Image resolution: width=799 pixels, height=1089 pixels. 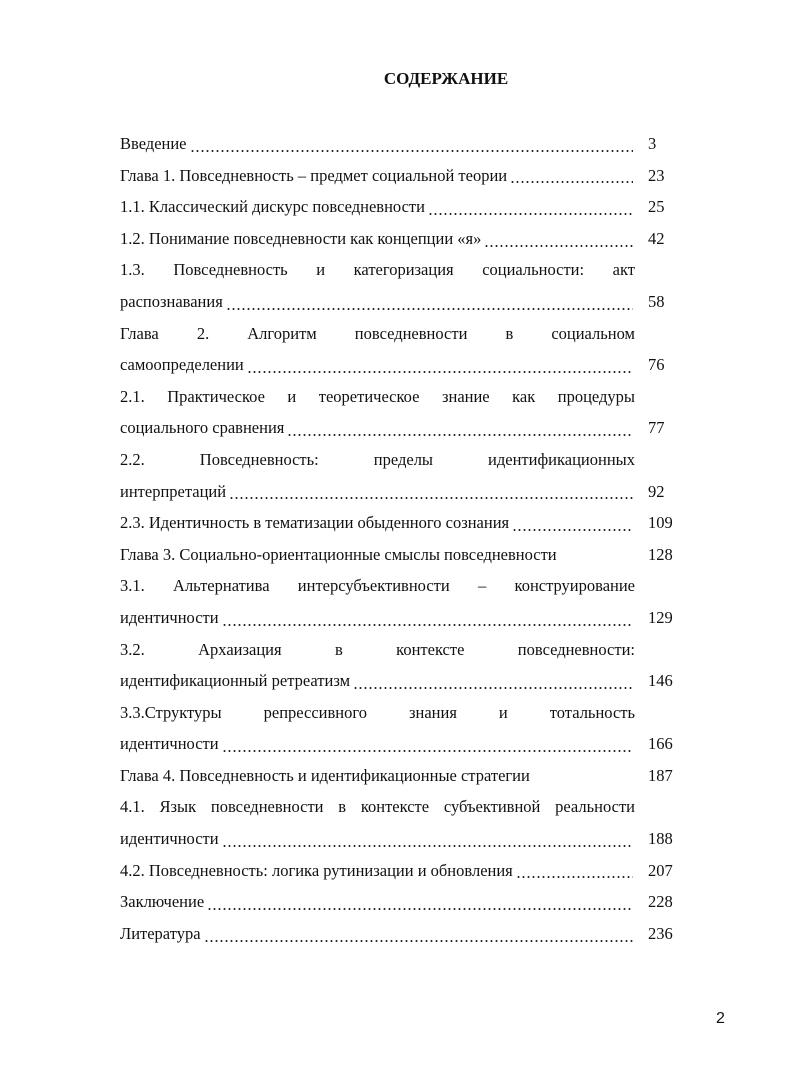 What do you see at coordinates (153, 143) in the screenshot?
I see `entry-text: Введение` at bounding box center [153, 143].